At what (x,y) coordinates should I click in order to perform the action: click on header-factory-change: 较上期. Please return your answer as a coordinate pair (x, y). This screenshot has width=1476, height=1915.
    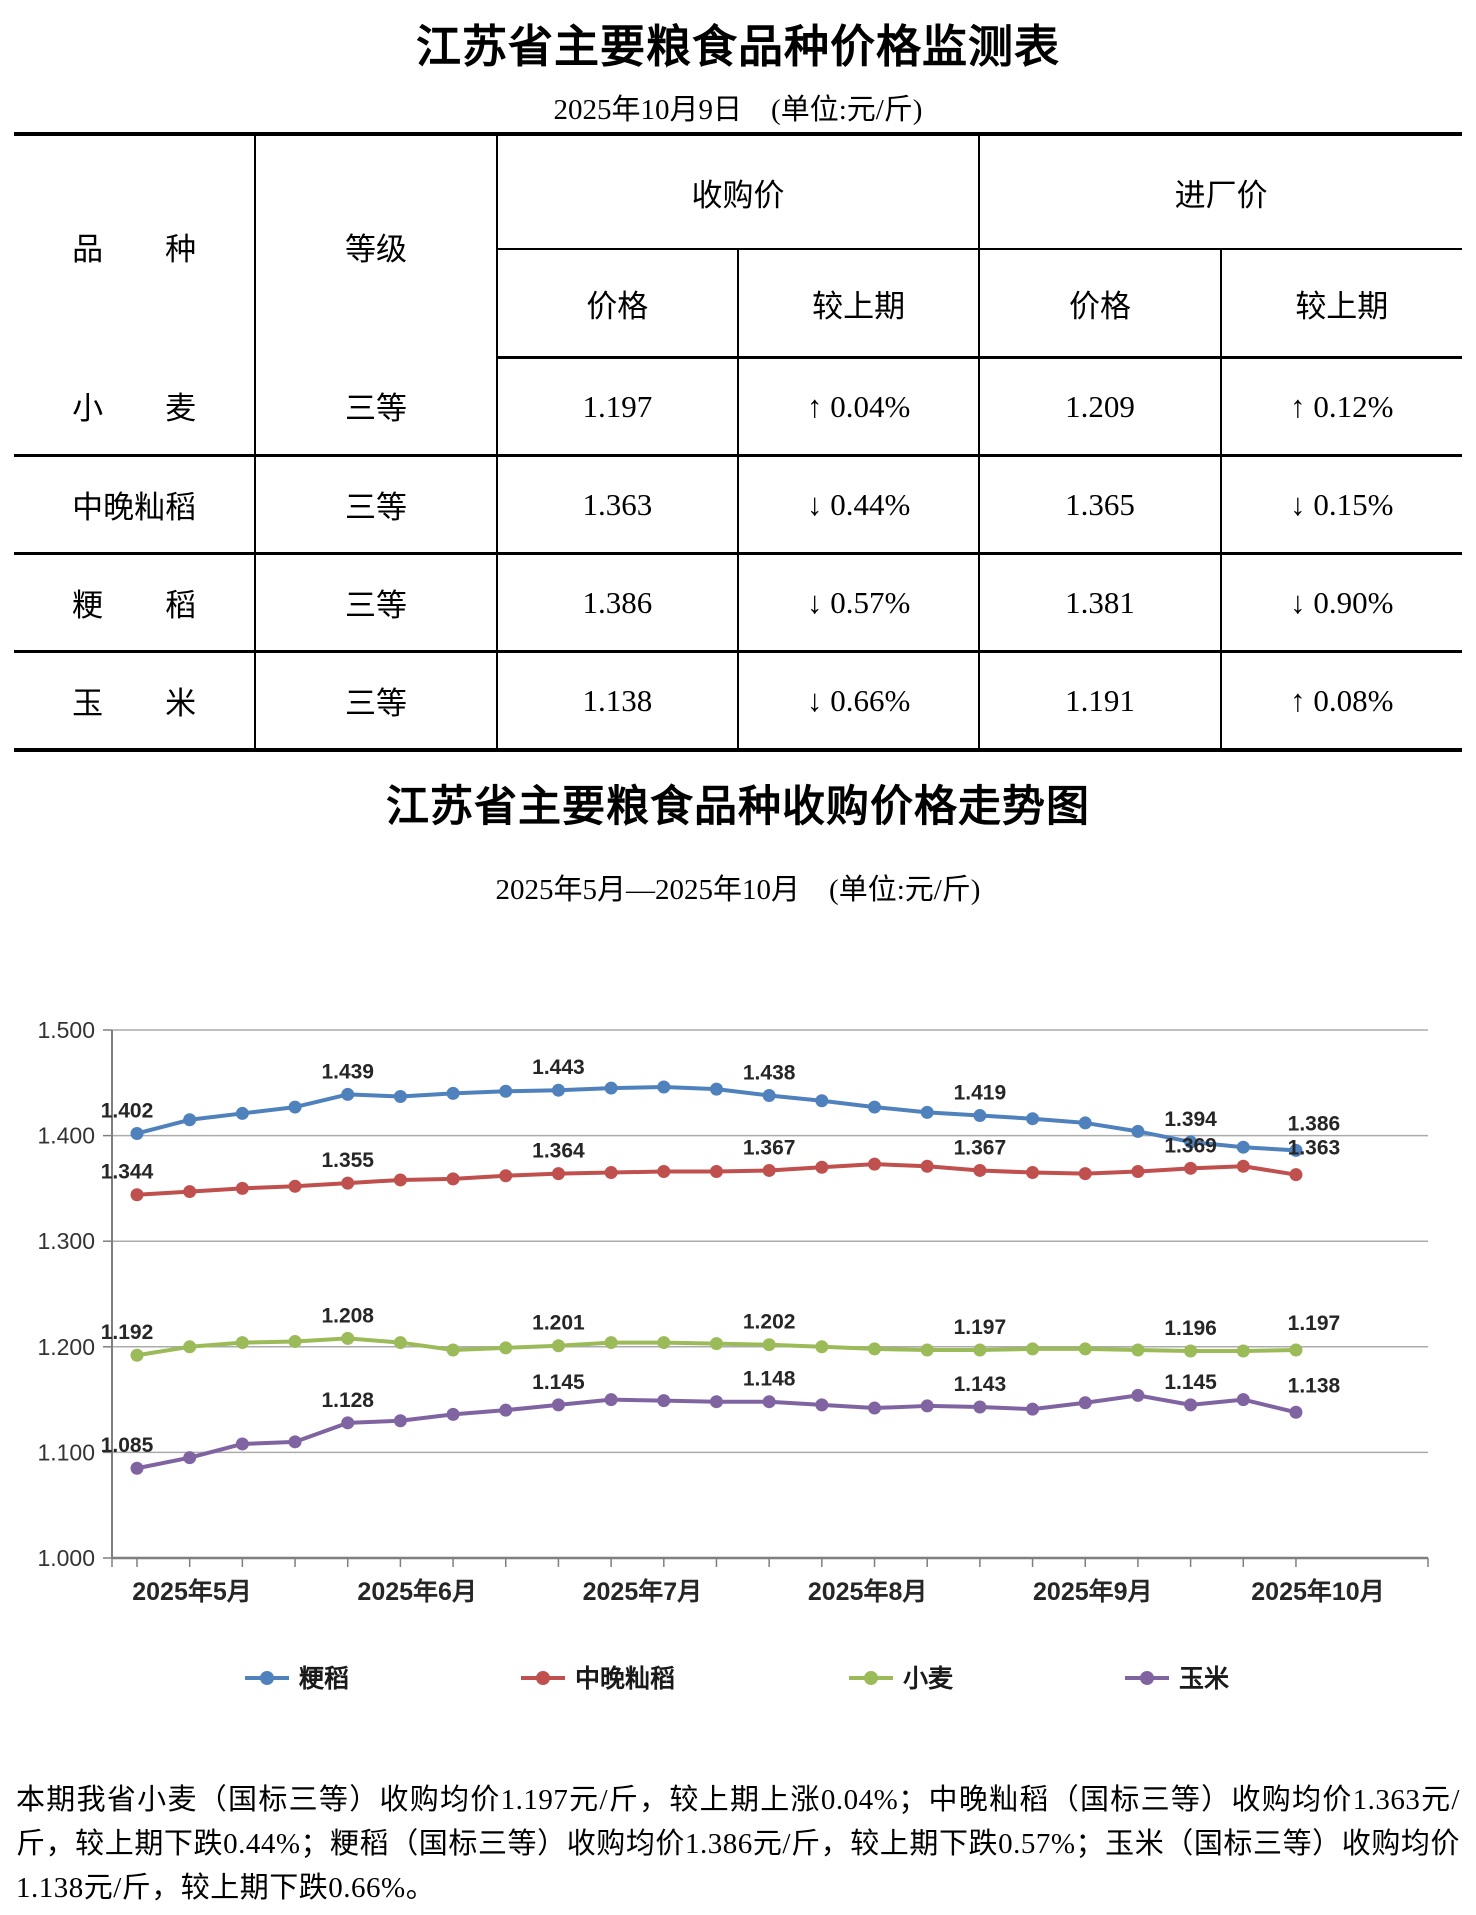
    Looking at the image, I should click on (1341, 304).